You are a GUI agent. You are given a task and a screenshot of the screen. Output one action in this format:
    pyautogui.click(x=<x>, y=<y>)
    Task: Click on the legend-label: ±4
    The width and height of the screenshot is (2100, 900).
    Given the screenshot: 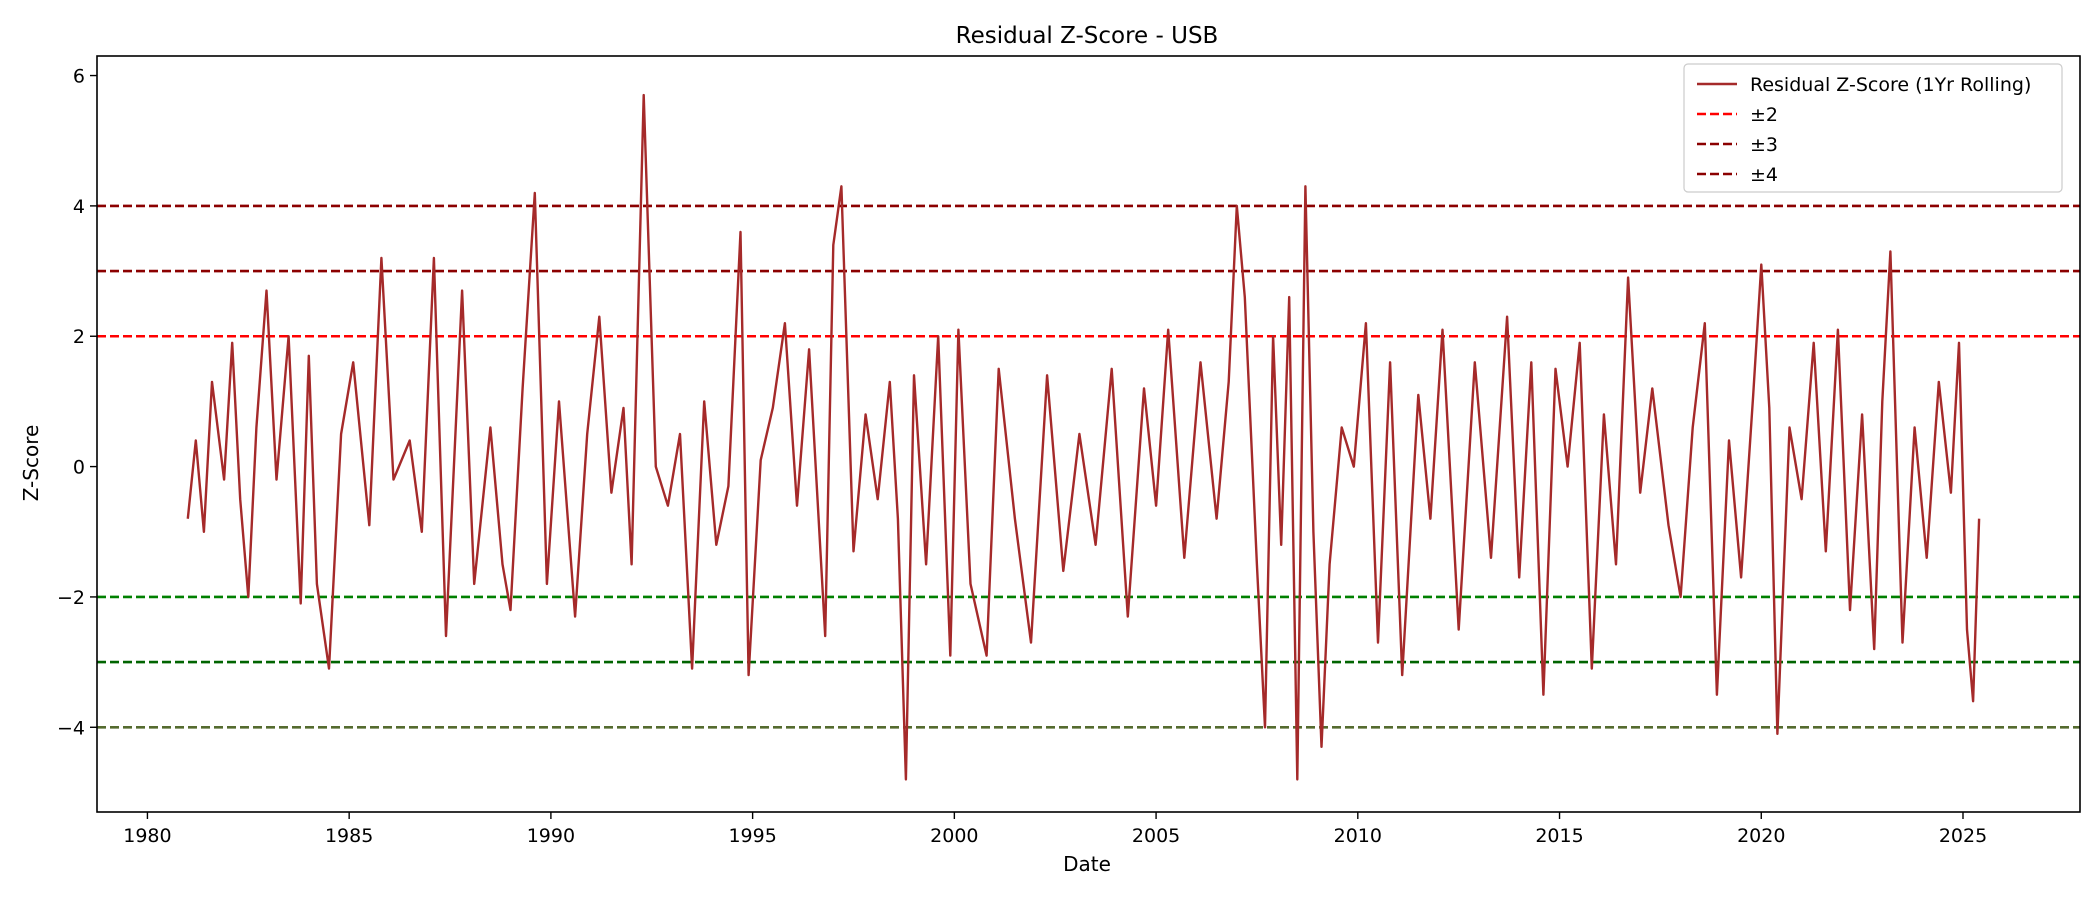 What is the action you would take?
    pyautogui.click(x=1764, y=175)
    